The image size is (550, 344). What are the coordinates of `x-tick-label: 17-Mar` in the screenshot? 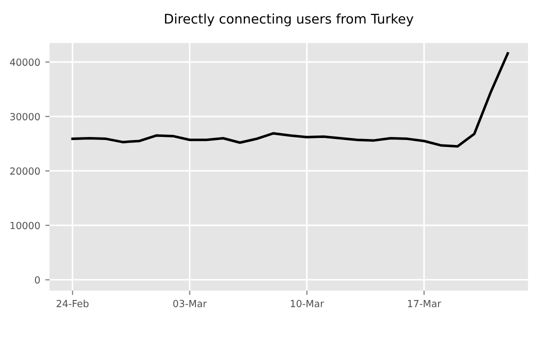 It's located at (425, 304).